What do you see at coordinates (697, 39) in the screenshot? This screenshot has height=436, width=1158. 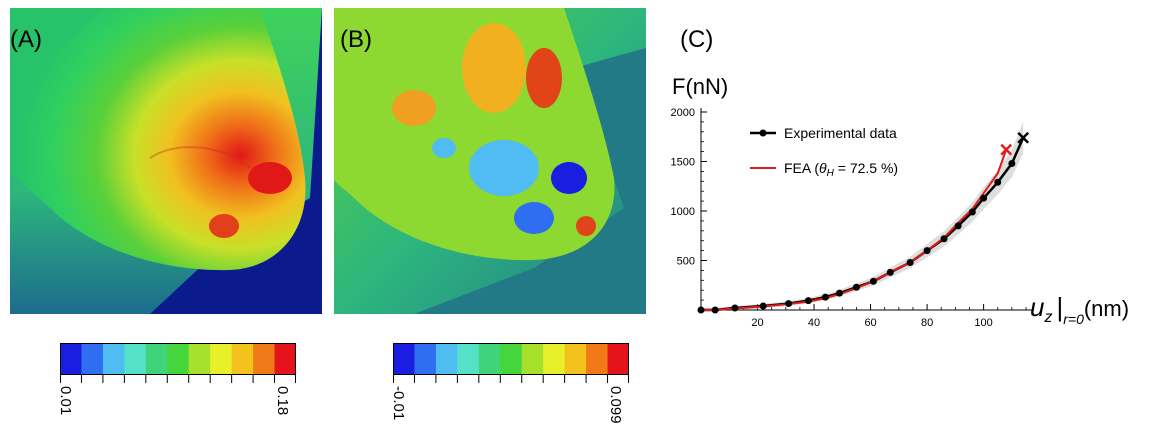 I see `panel-c-label: (C)` at bounding box center [697, 39].